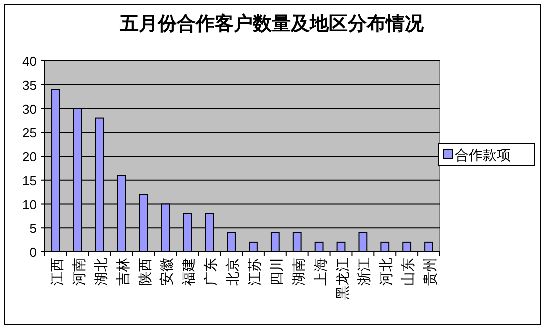 This screenshot has height=330, width=545. I want to click on x-tick-label: 上海, so click(320, 272).